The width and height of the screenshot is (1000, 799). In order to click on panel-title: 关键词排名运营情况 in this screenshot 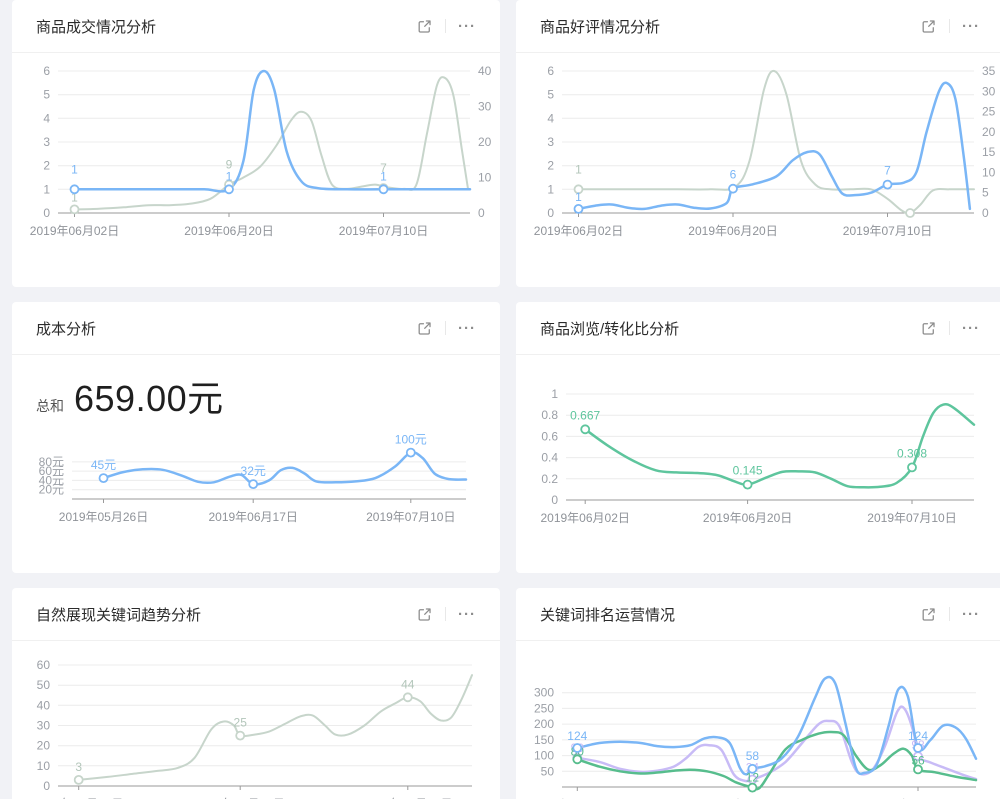, I will do `click(608, 615)`.